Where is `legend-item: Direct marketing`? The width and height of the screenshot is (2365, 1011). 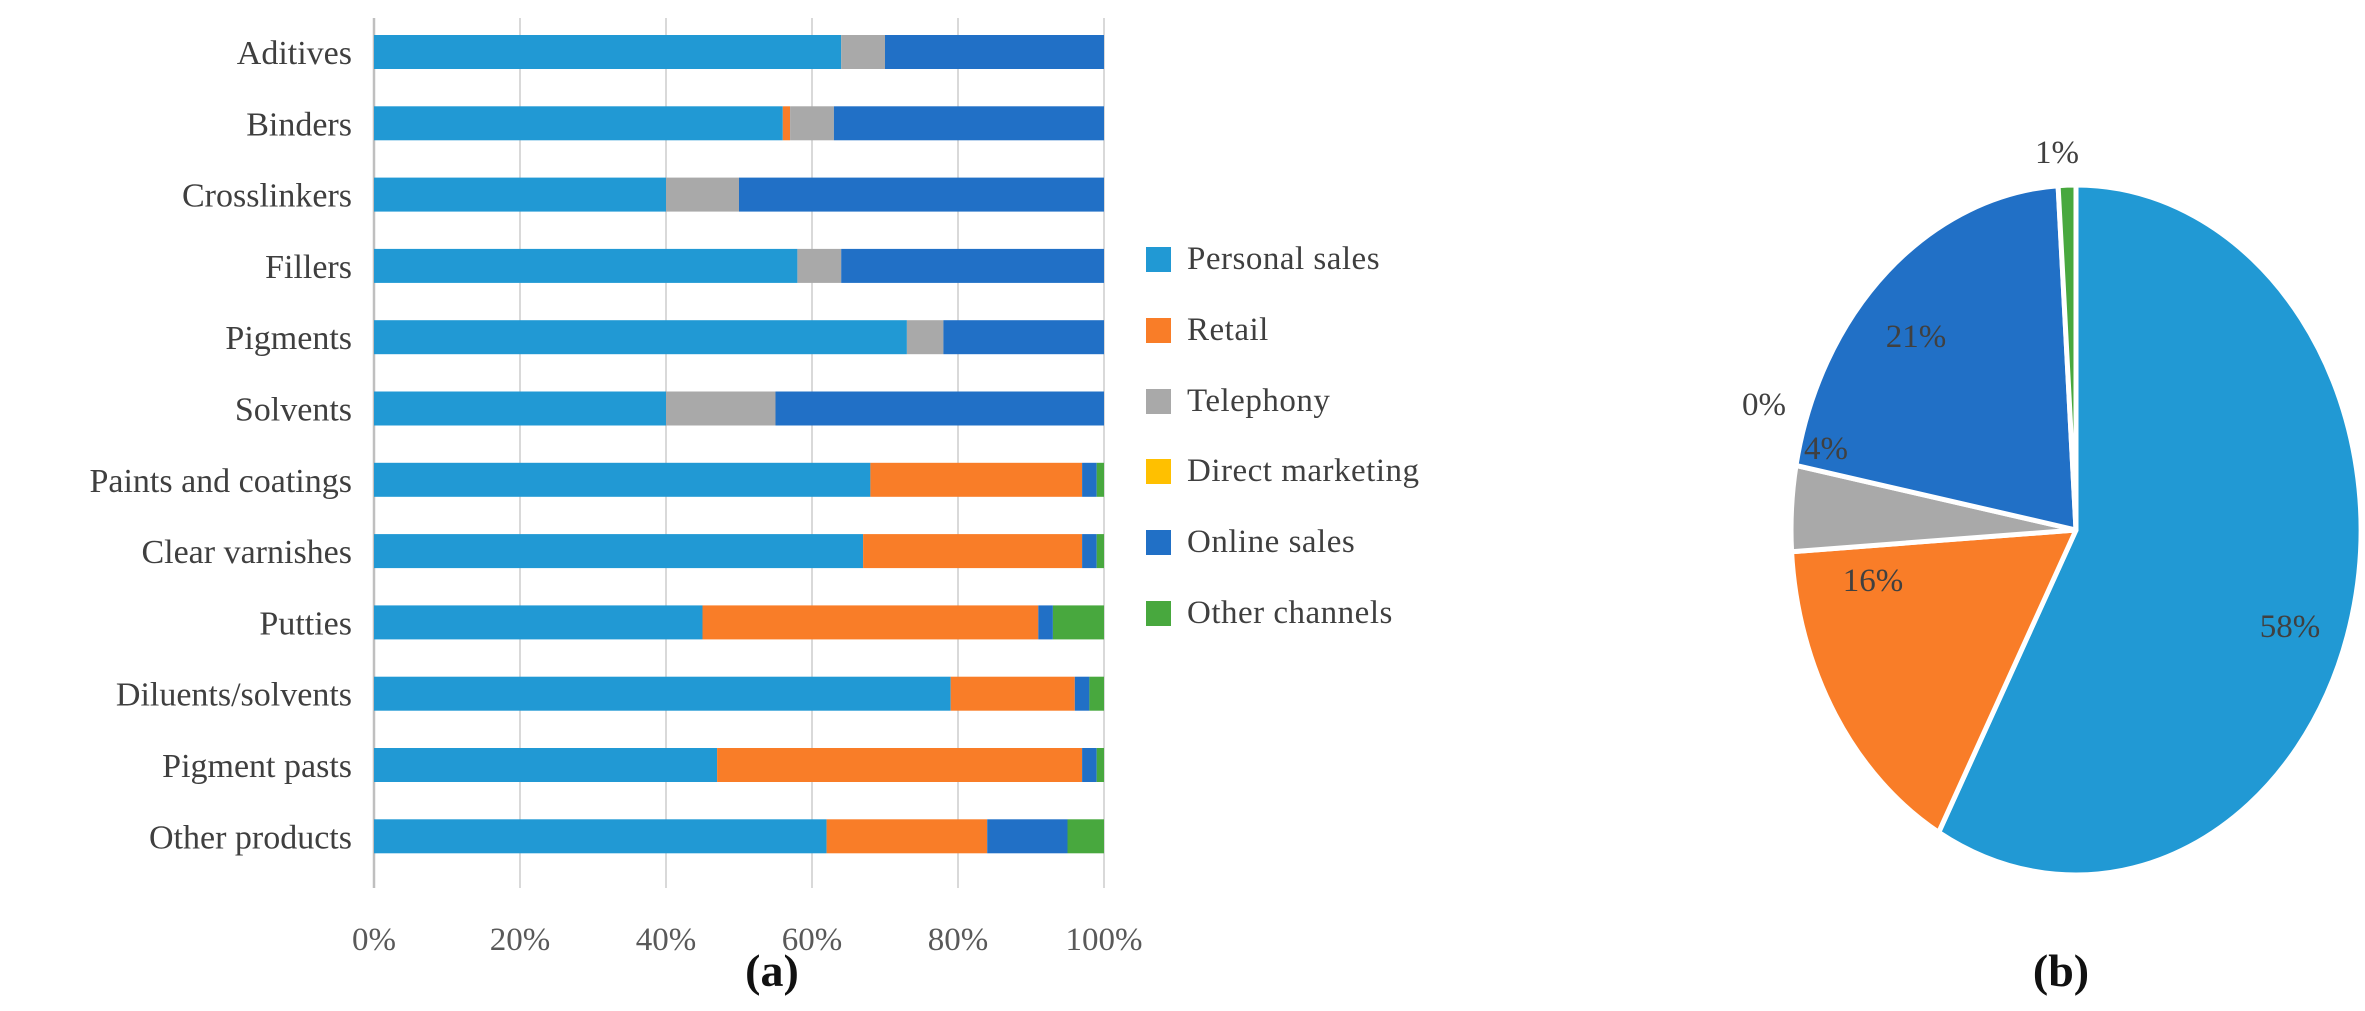 legend-item: Direct marketing is located at coordinates (1283, 471).